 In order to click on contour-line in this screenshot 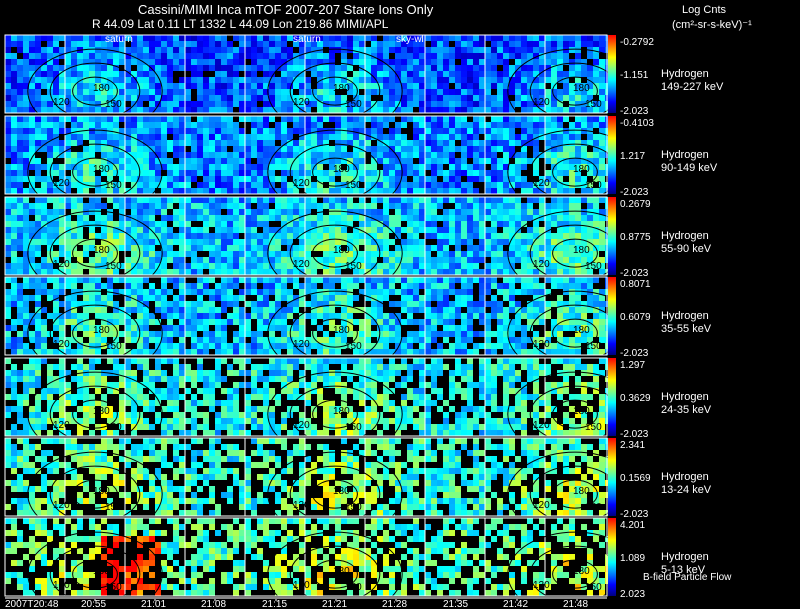, I will do `click(95, 91)`.